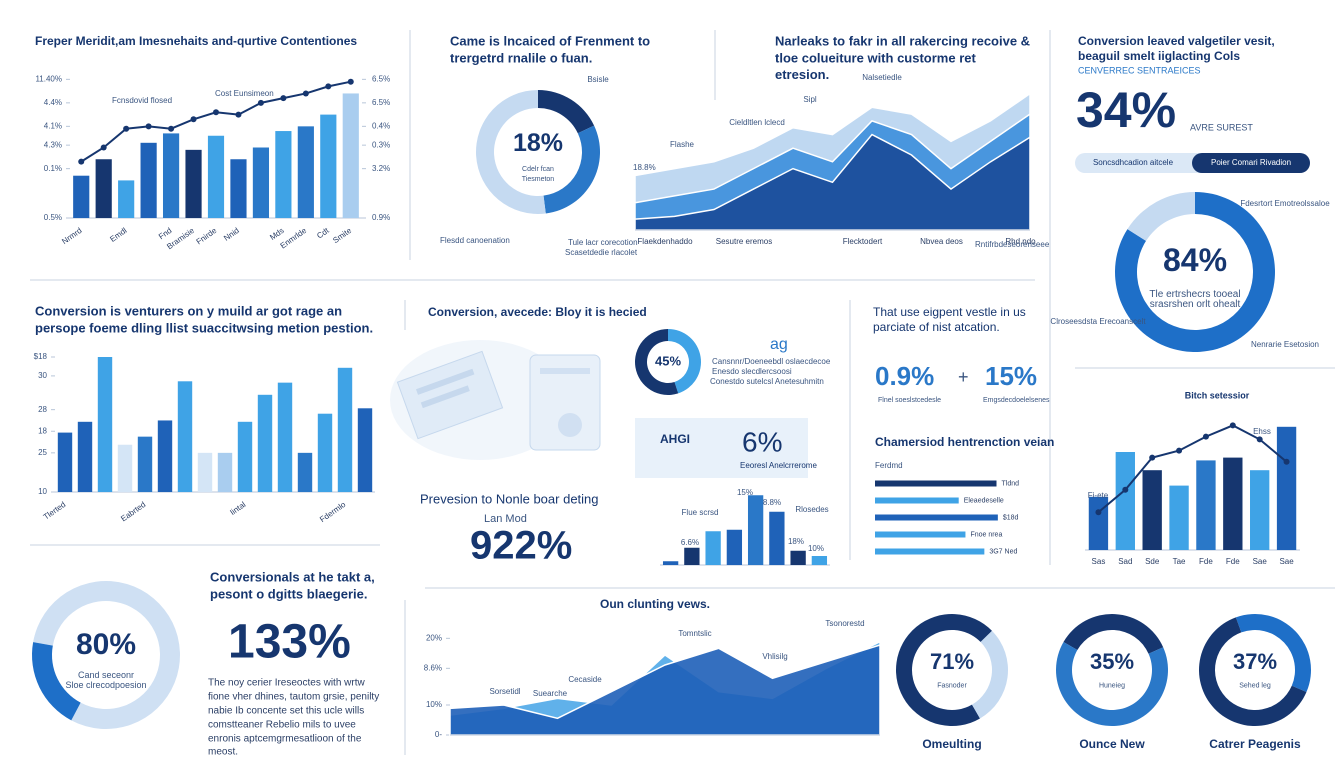 The width and height of the screenshot is (1344, 768). Describe the element at coordinates (1285, 203) in the screenshot. I see `annotation: Fdesrtort Emotreolssaloe` at that location.